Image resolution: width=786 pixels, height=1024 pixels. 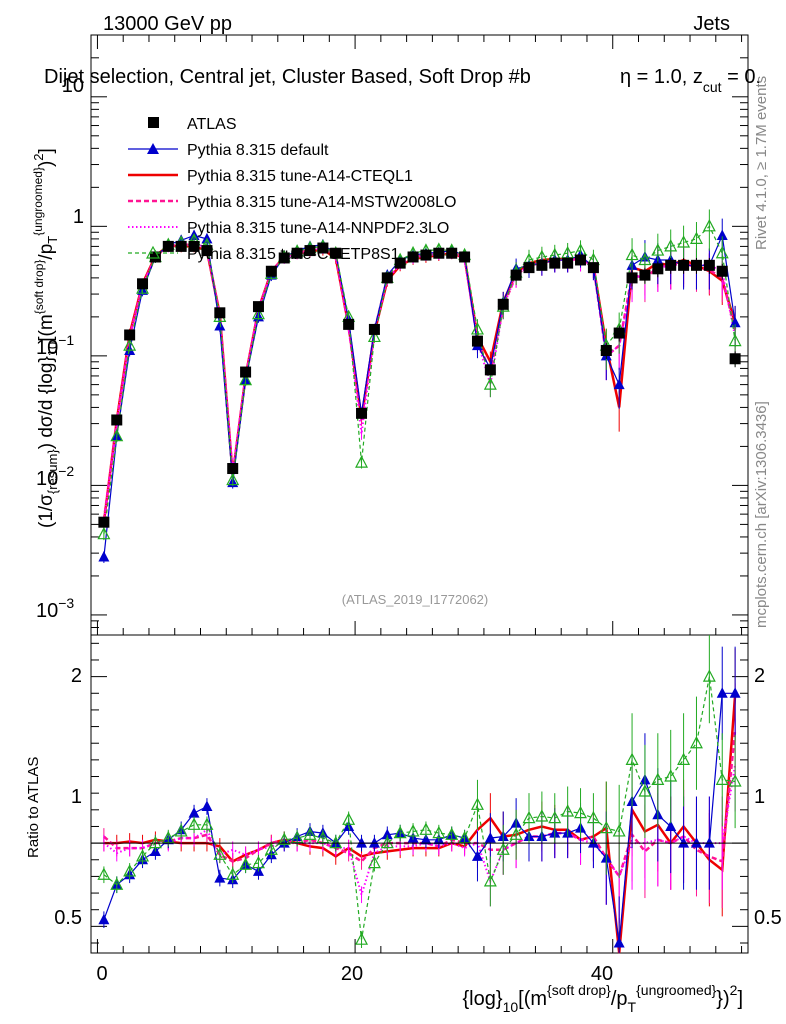 I want to click on legend-label-atlas: ATLAS, so click(x=212, y=124).